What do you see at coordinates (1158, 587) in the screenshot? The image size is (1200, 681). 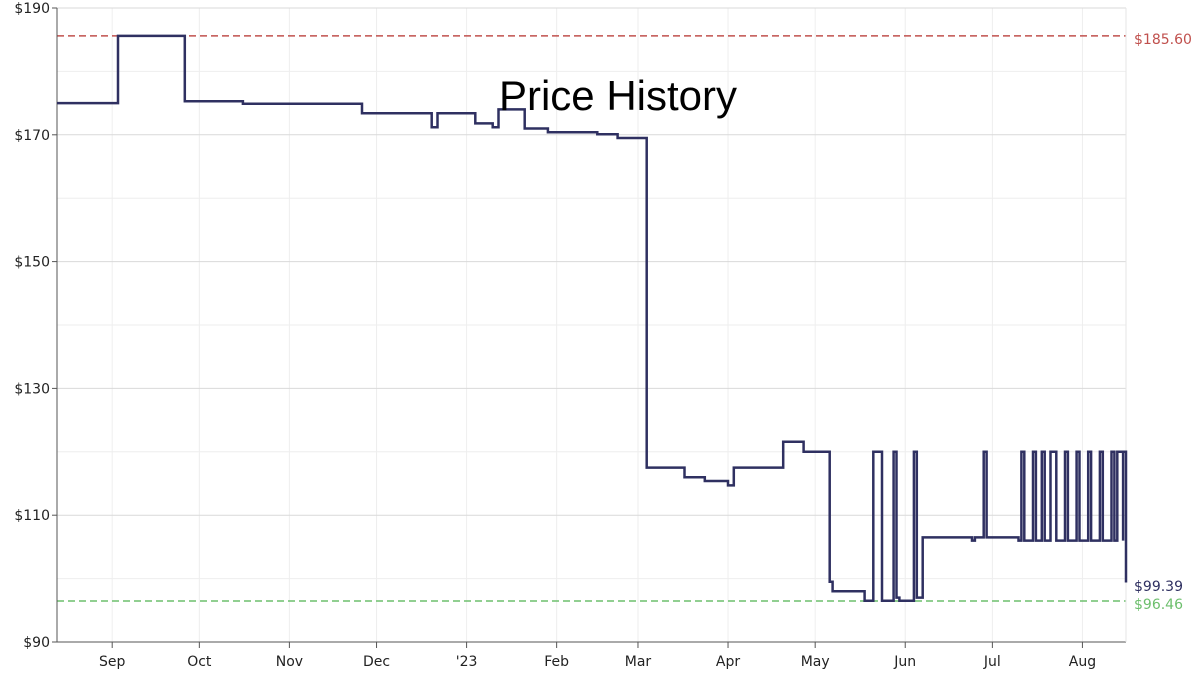 I see `current-price-label: $99.39` at bounding box center [1158, 587].